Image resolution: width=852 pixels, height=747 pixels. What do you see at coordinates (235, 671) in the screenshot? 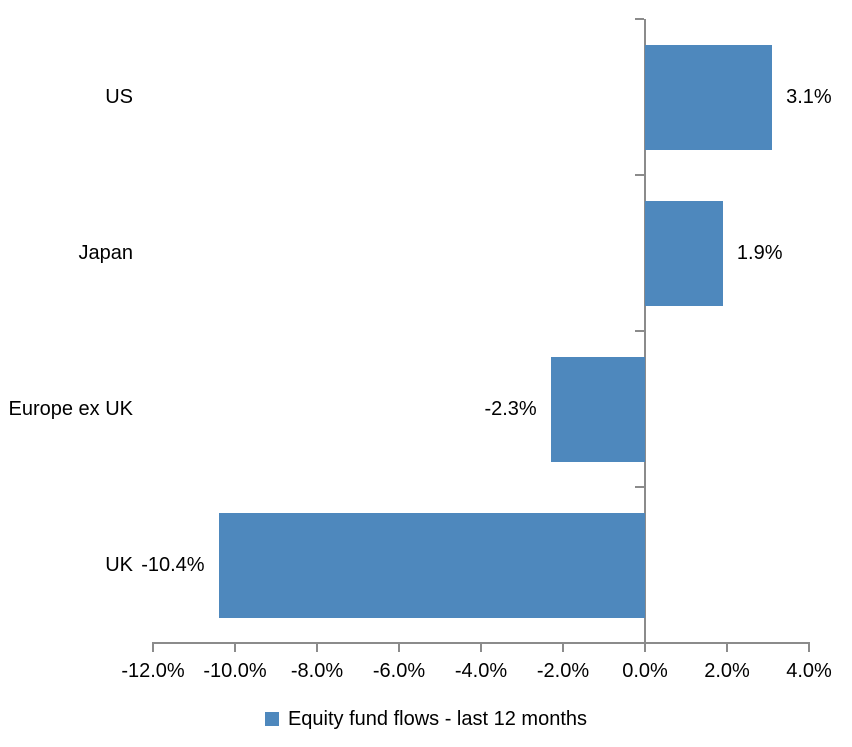
I see `x-tick-label: -10.0%` at bounding box center [235, 671].